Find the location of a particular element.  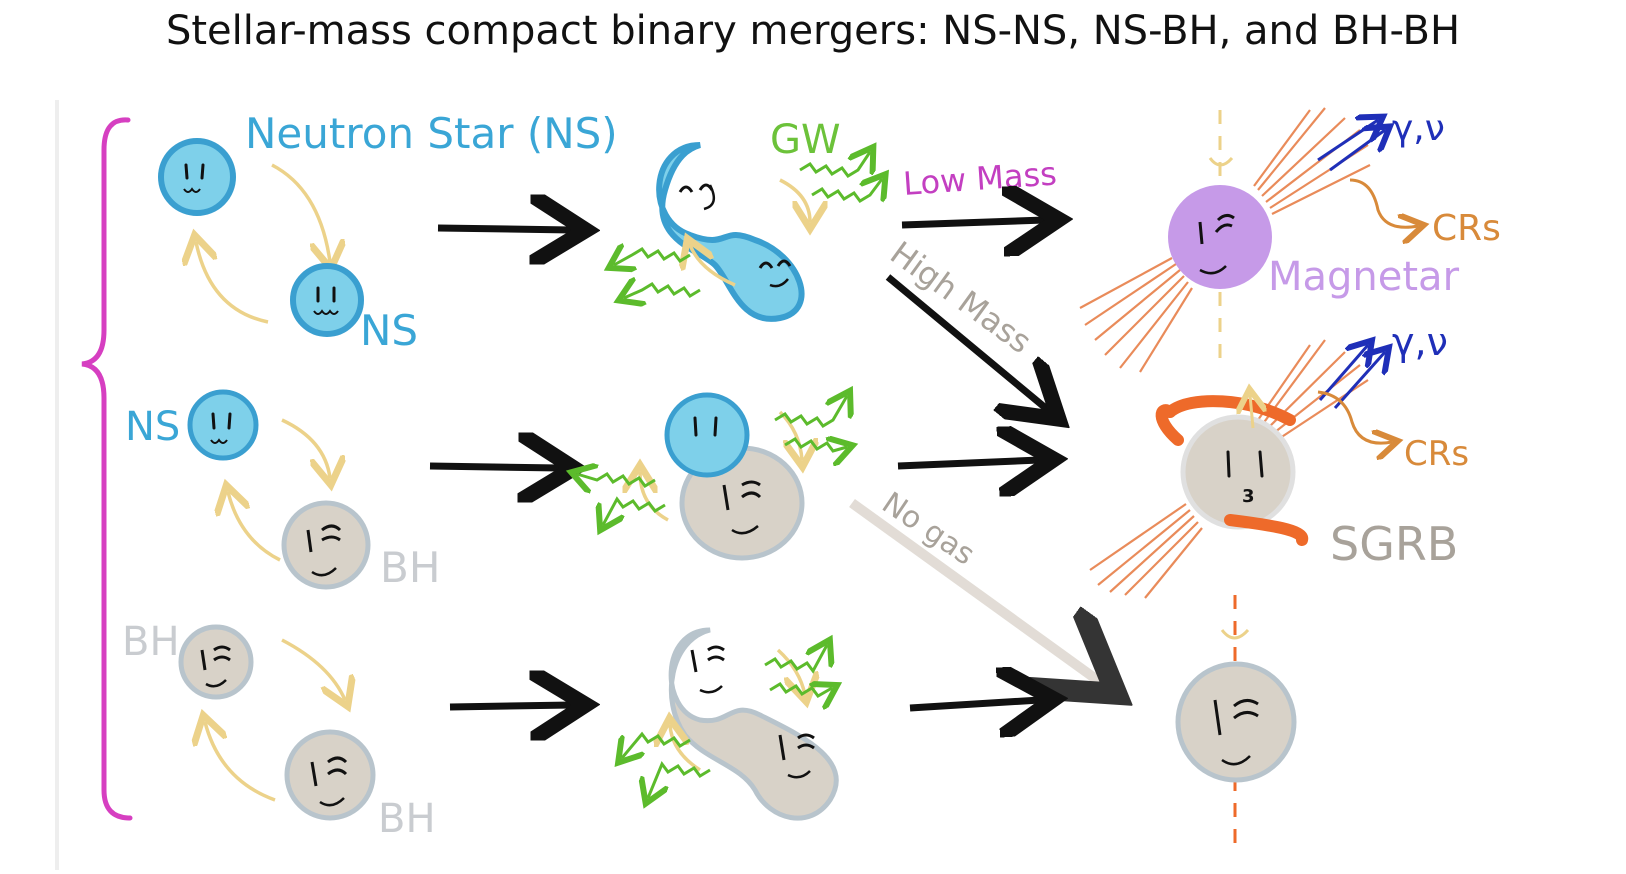

merging-neutron-stars-icon is located at coordinates (730, 232).